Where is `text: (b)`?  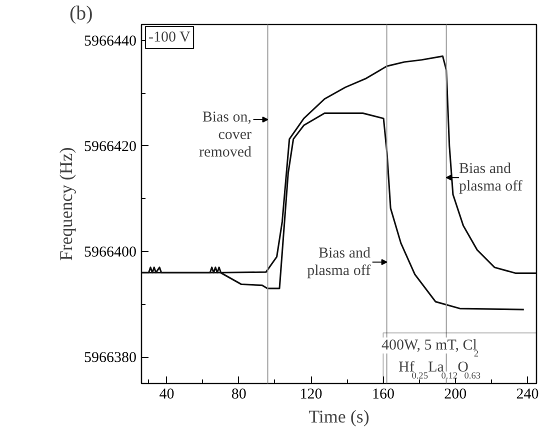
text: (b) is located at coordinates (81, 13).